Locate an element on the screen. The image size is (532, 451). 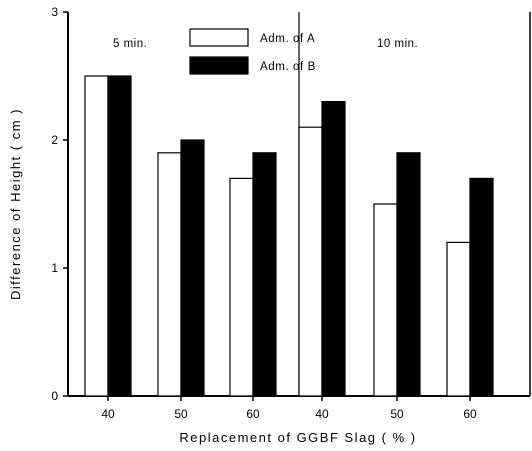
legend-label-adm-a: Adm. of A is located at coordinates (287, 39).